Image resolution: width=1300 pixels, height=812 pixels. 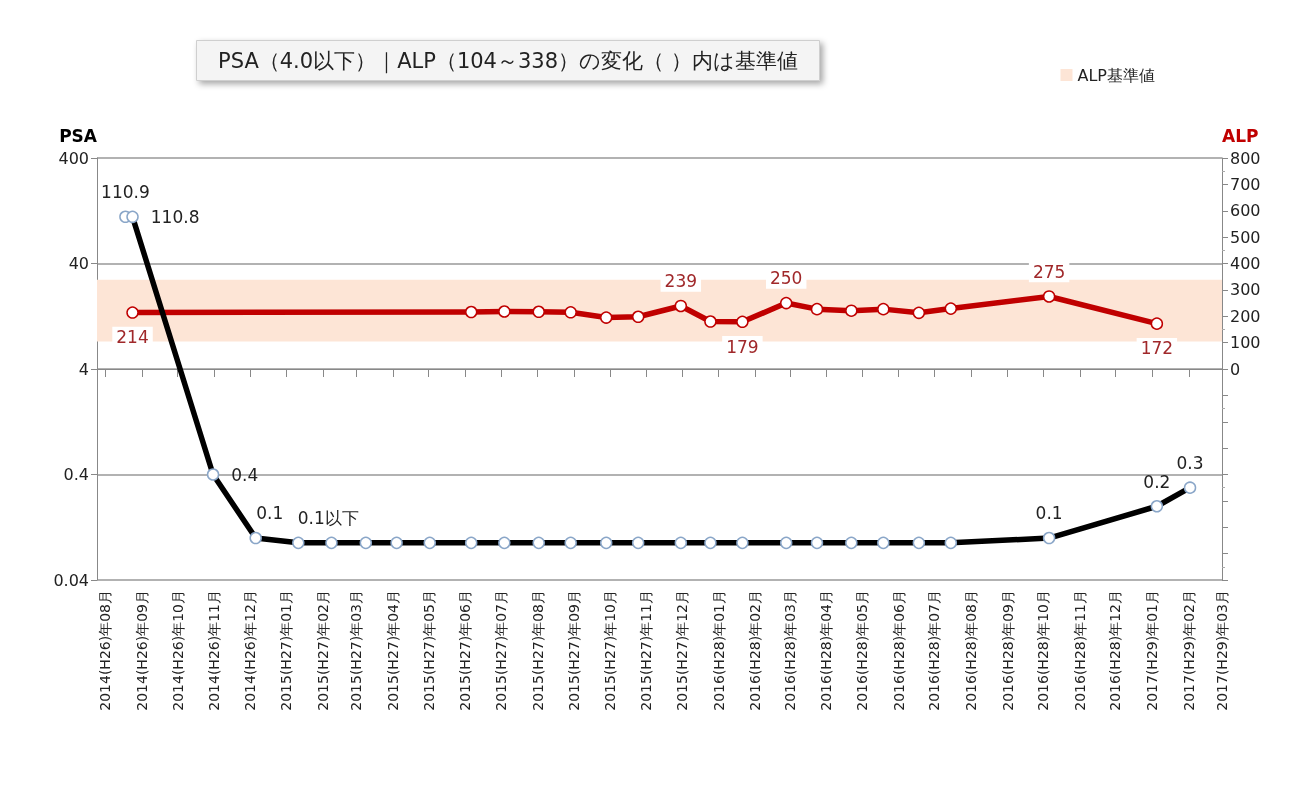 What do you see at coordinates (1245, 343) in the screenshot?
I see `y2-tick-label: 100` at bounding box center [1245, 343].